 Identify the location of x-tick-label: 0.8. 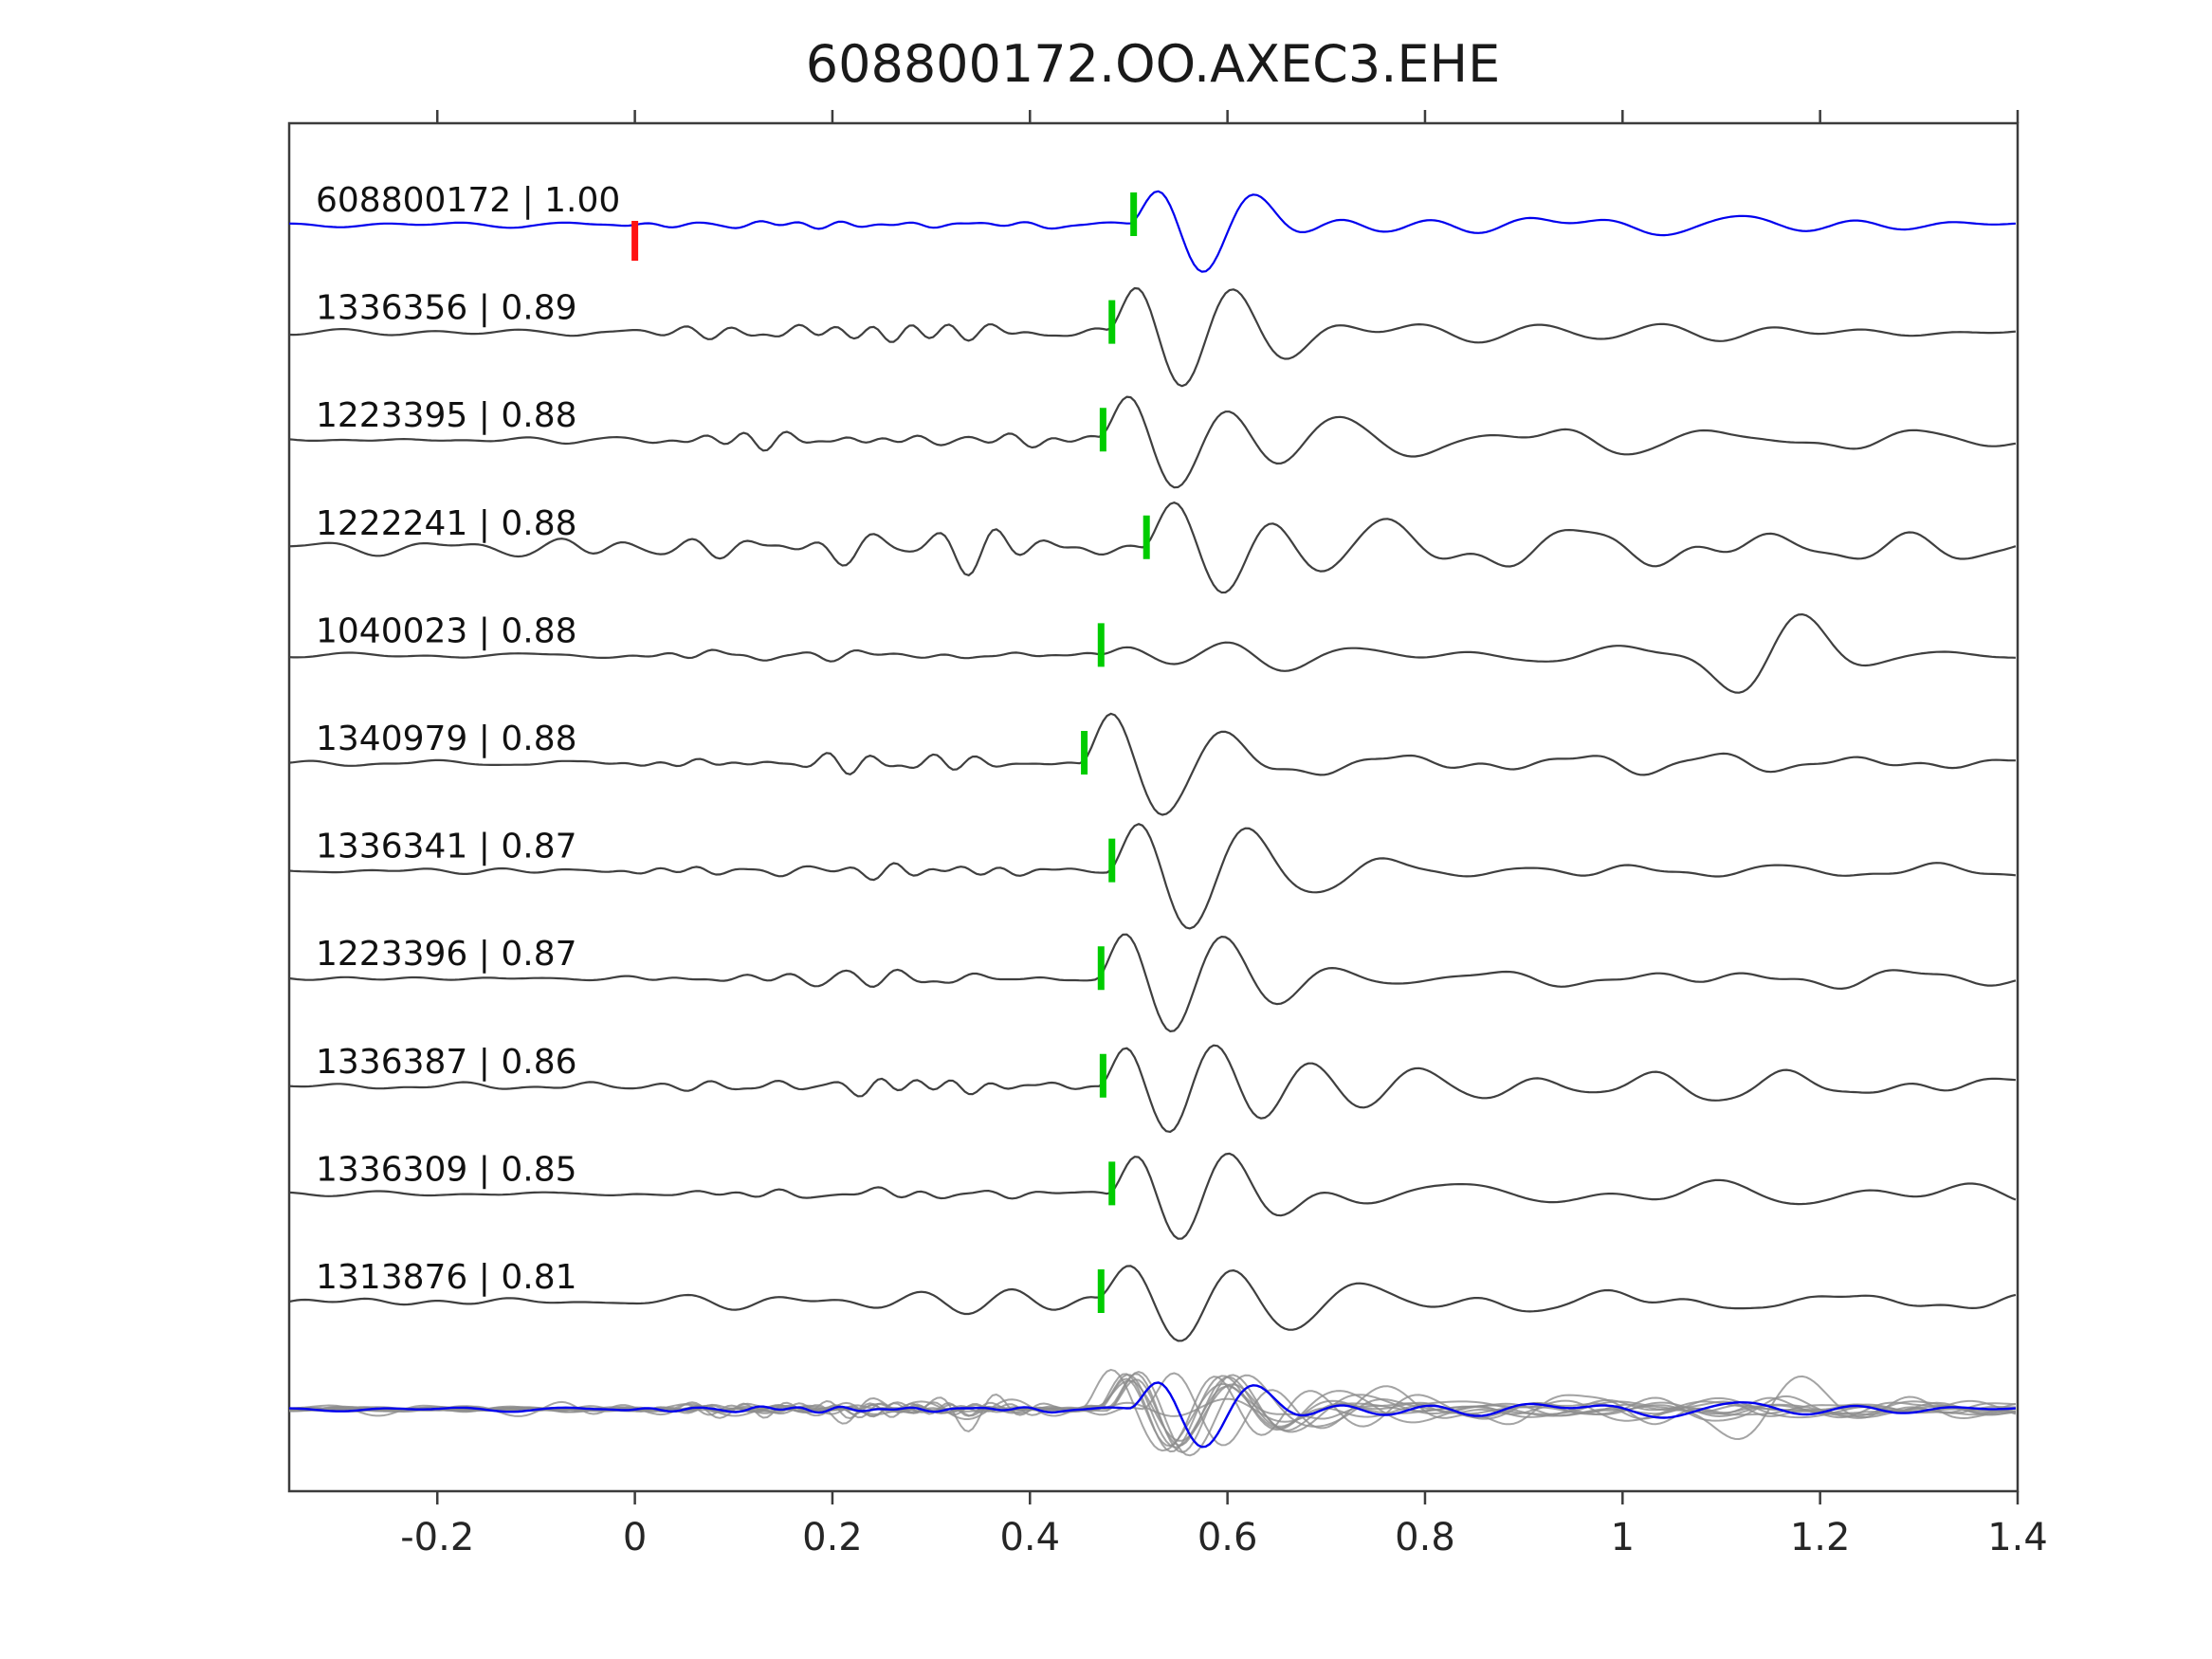
(1425, 1537).